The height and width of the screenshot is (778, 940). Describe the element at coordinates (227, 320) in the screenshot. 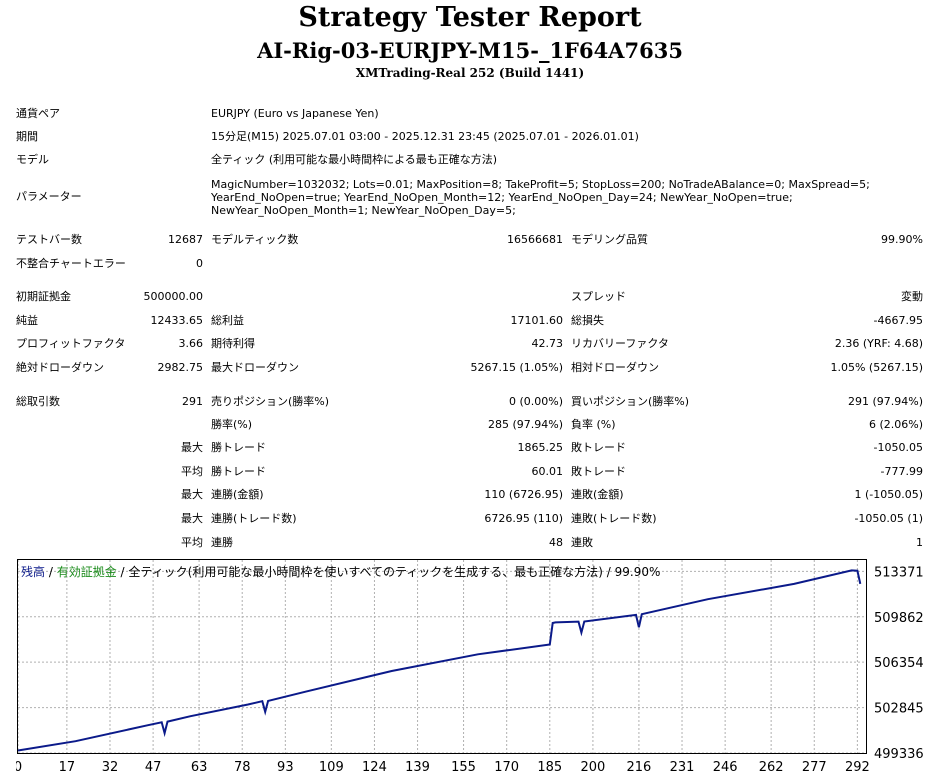

I see `gross-profit-label: 総利益` at that location.